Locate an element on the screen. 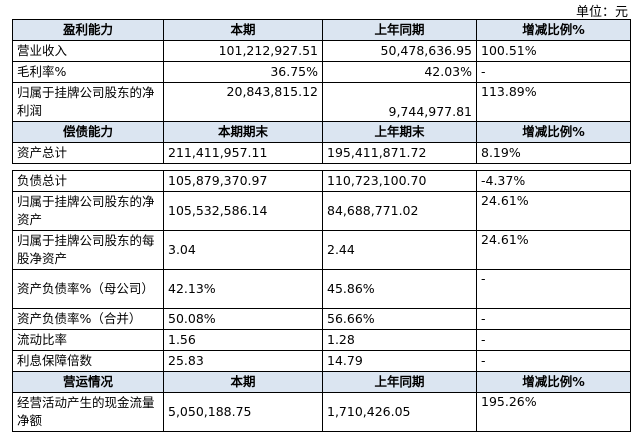 The height and width of the screenshot is (434, 634). value-cell: 50,478,636.95 is located at coordinates (399, 51).